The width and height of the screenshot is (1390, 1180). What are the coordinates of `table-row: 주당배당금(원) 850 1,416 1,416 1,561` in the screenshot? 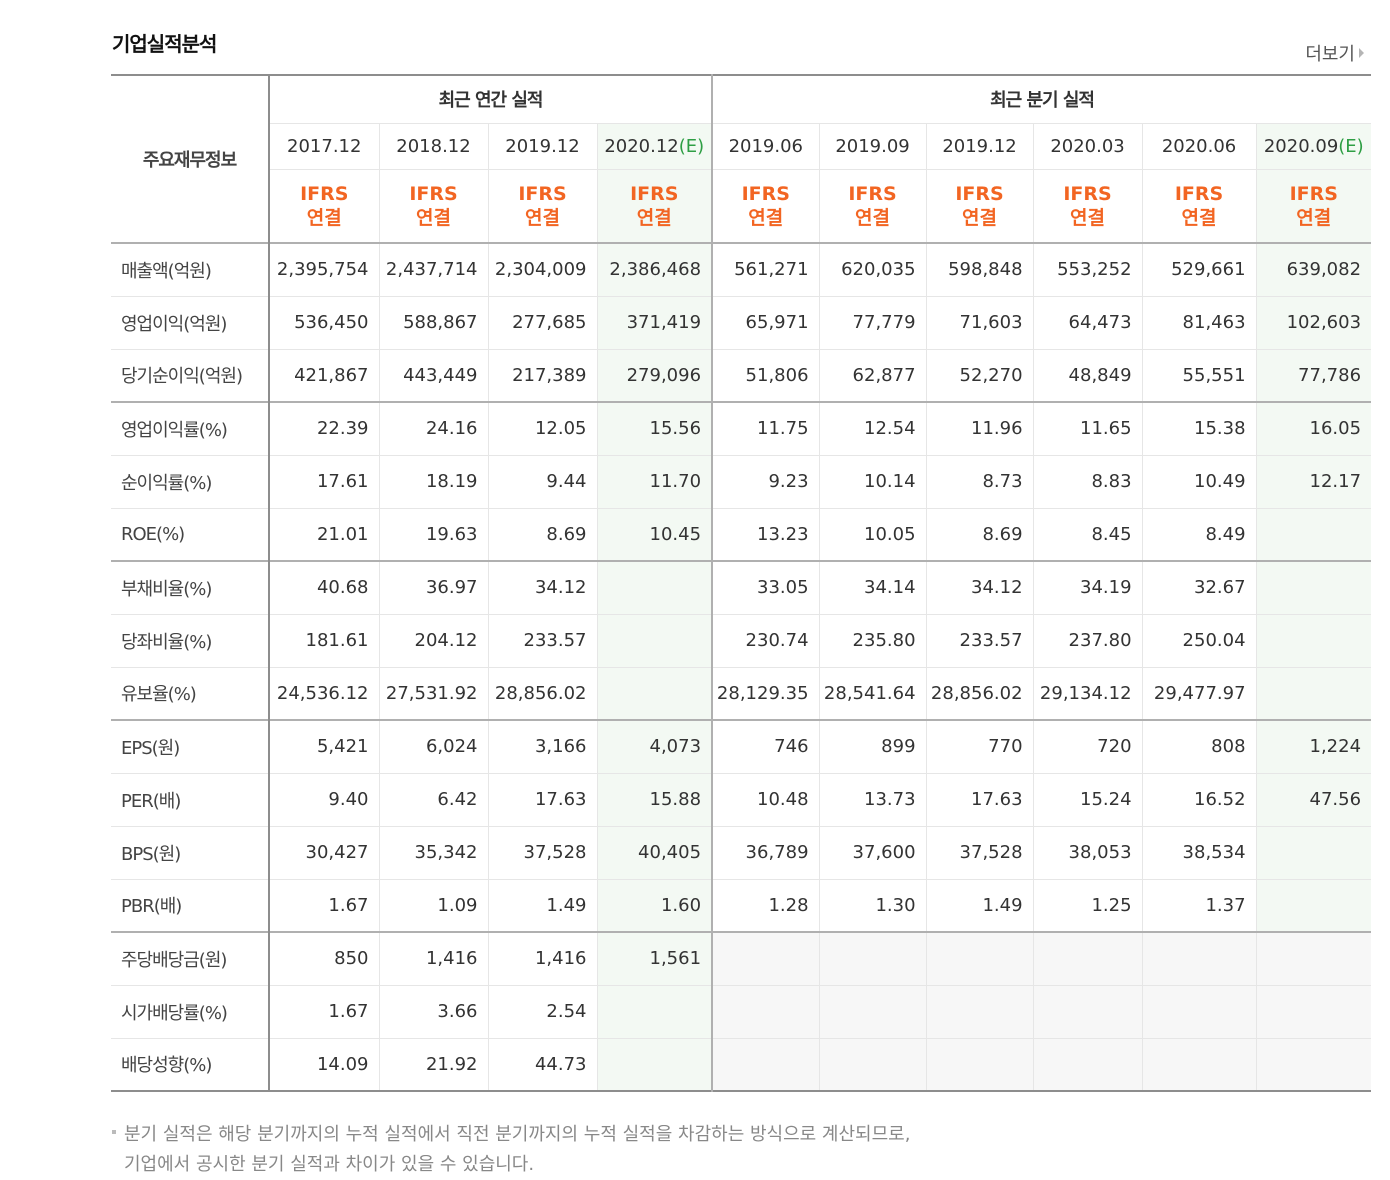 It's located at (741, 958).